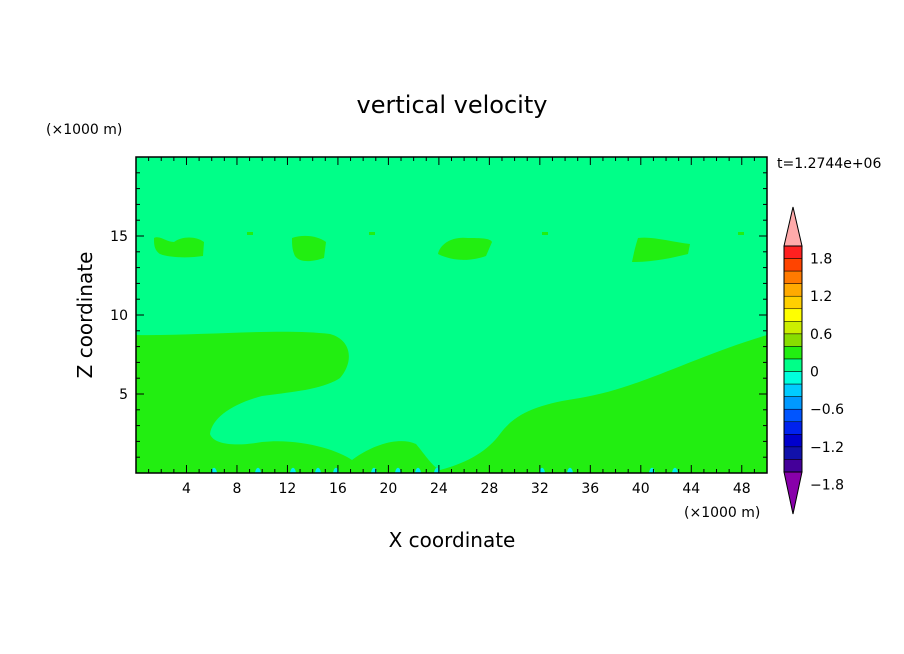 Image resolution: width=904 pixels, height=654 pixels. What do you see at coordinates (119, 237) in the screenshot?
I see `y-tick-label: 15` at bounding box center [119, 237].